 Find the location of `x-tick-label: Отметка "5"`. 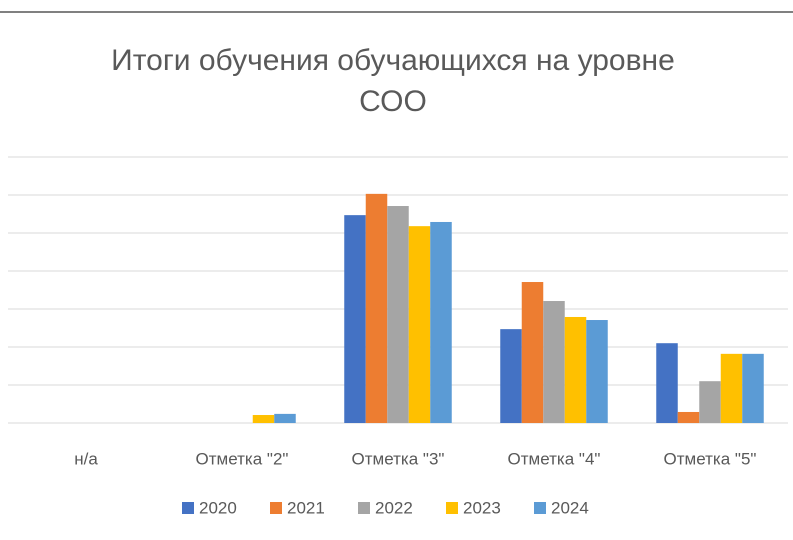

x-tick-label: Отметка "5" is located at coordinates (710, 458).